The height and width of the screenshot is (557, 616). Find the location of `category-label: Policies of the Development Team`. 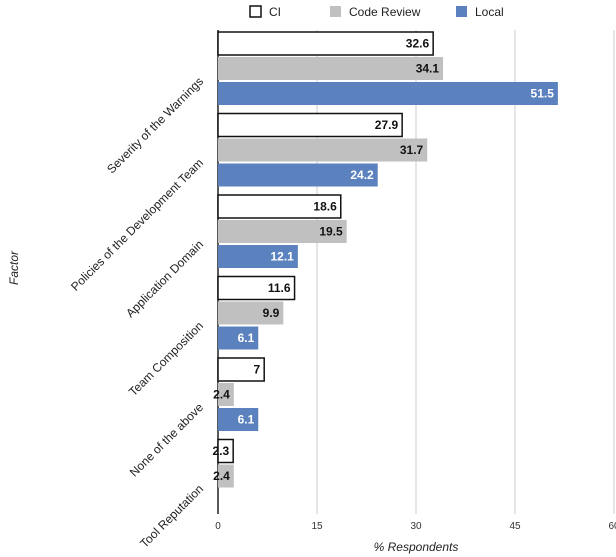

category-label: Policies of the Development Team is located at coordinates (137, 225).